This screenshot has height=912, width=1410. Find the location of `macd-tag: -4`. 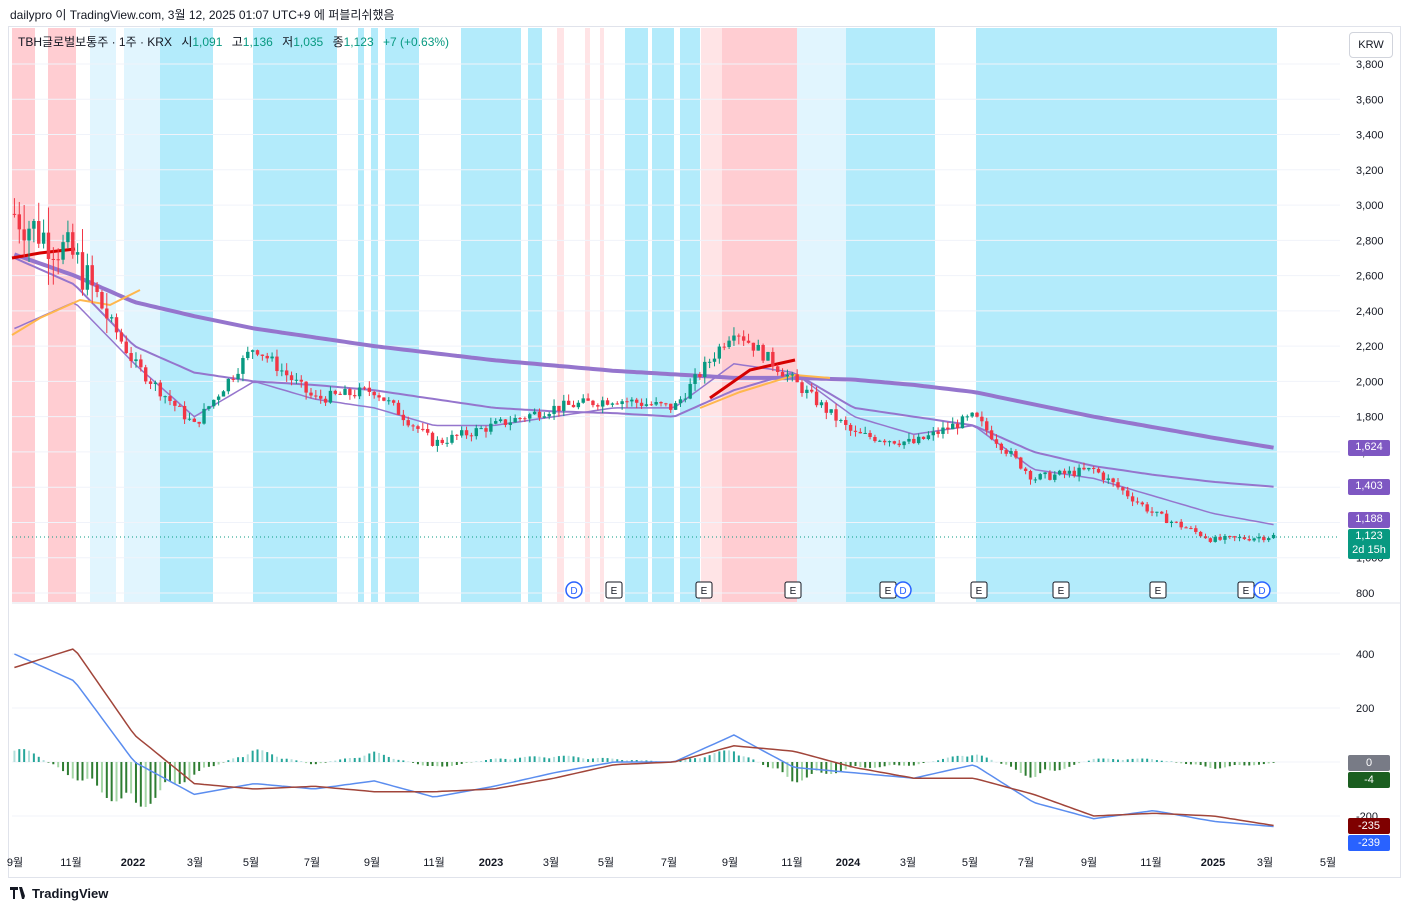

macd-tag: -4 is located at coordinates (1369, 780).